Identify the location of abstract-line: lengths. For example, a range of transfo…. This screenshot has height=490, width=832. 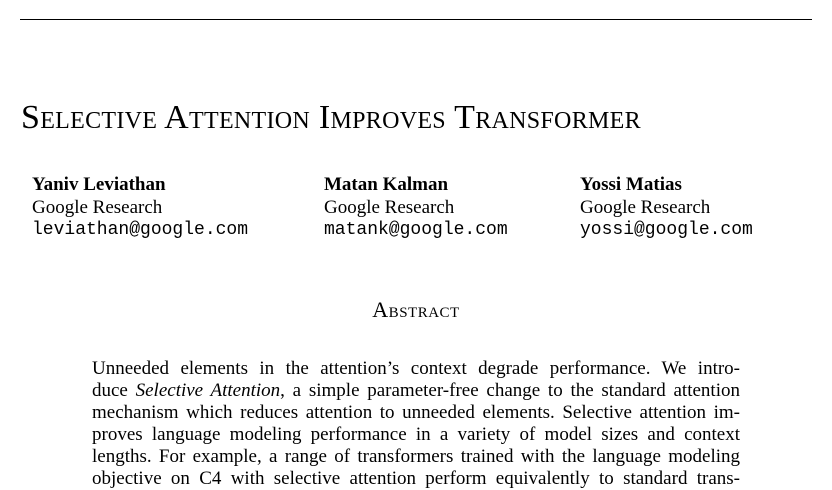
(416, 456).